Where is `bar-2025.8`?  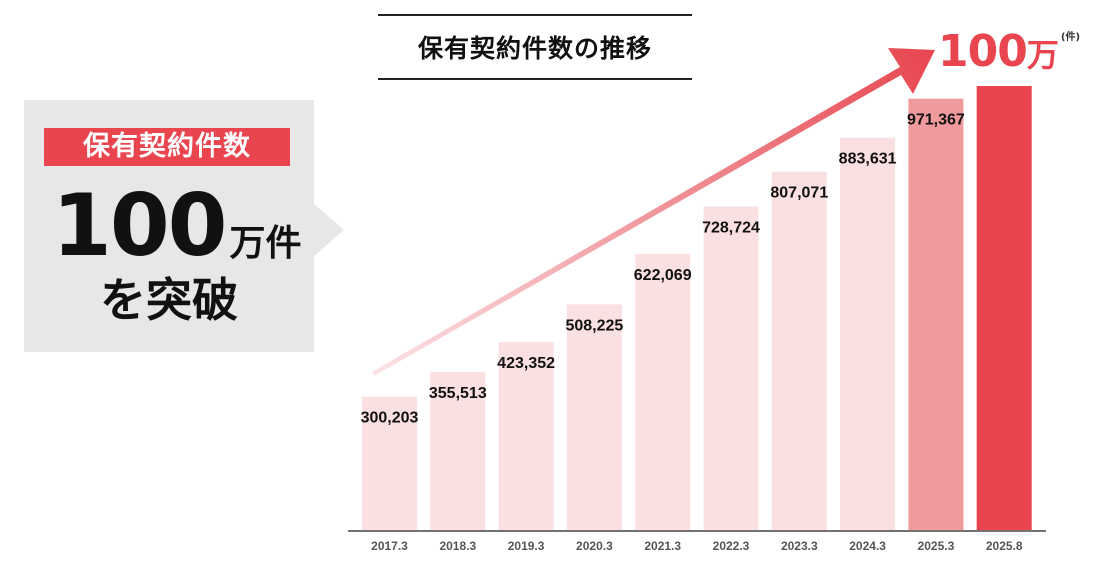
bar-2025.8 is located at coordinates (1004, 308).